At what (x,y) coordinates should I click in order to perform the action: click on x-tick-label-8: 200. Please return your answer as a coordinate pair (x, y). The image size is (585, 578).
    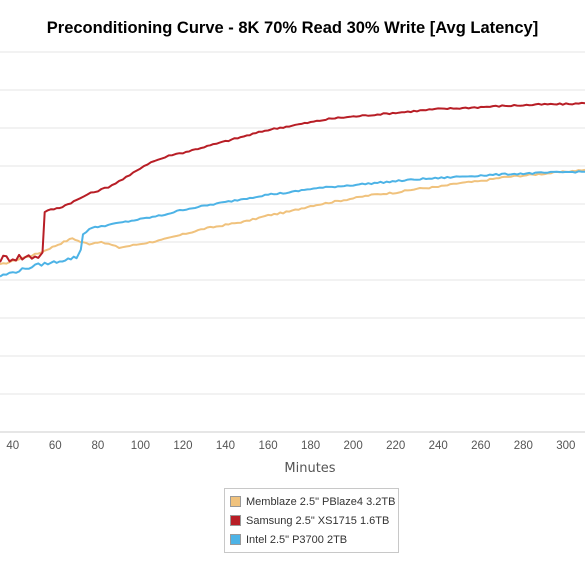
    Looking at the image, I should click on (353, 446).